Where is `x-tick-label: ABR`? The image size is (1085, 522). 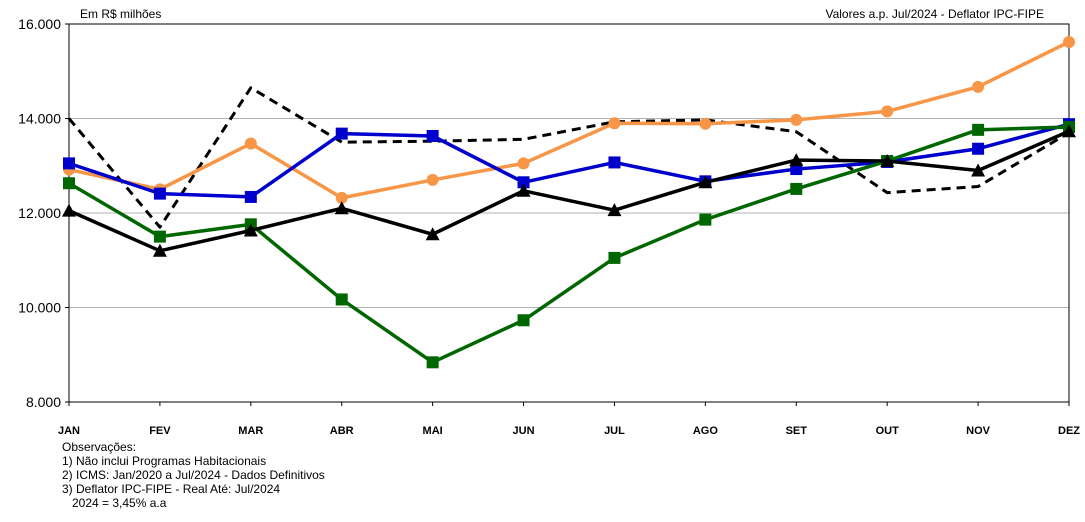
x-tick-label: ABR is located at coordinates (342, 431).